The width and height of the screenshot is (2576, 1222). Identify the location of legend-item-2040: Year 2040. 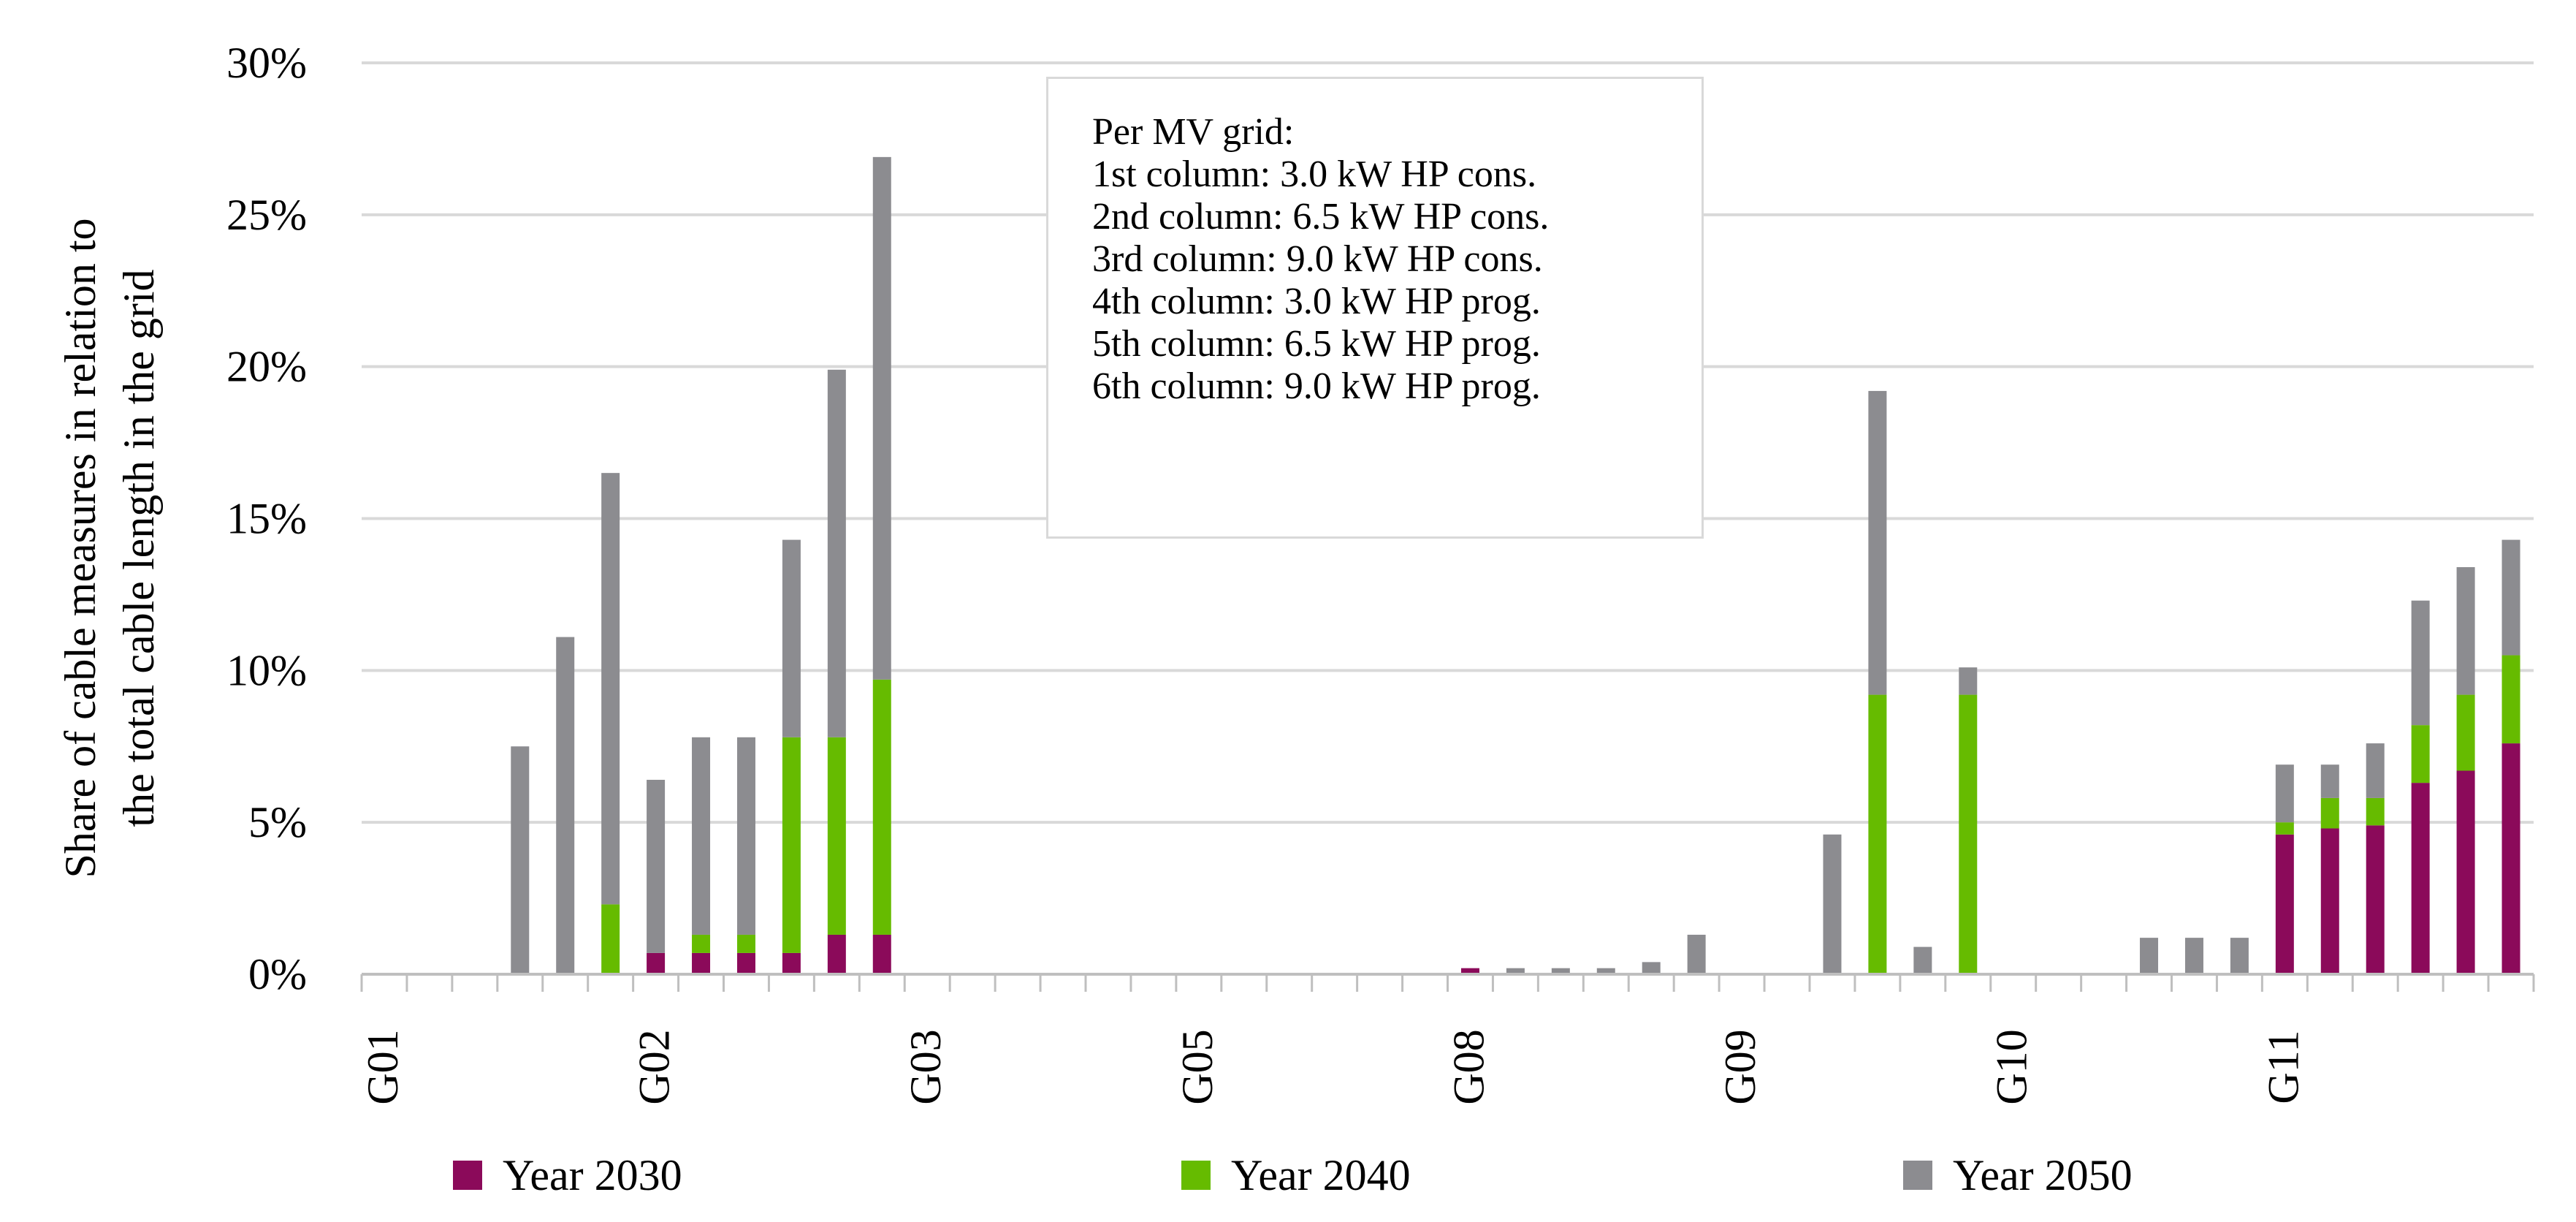
(1296, 1175).